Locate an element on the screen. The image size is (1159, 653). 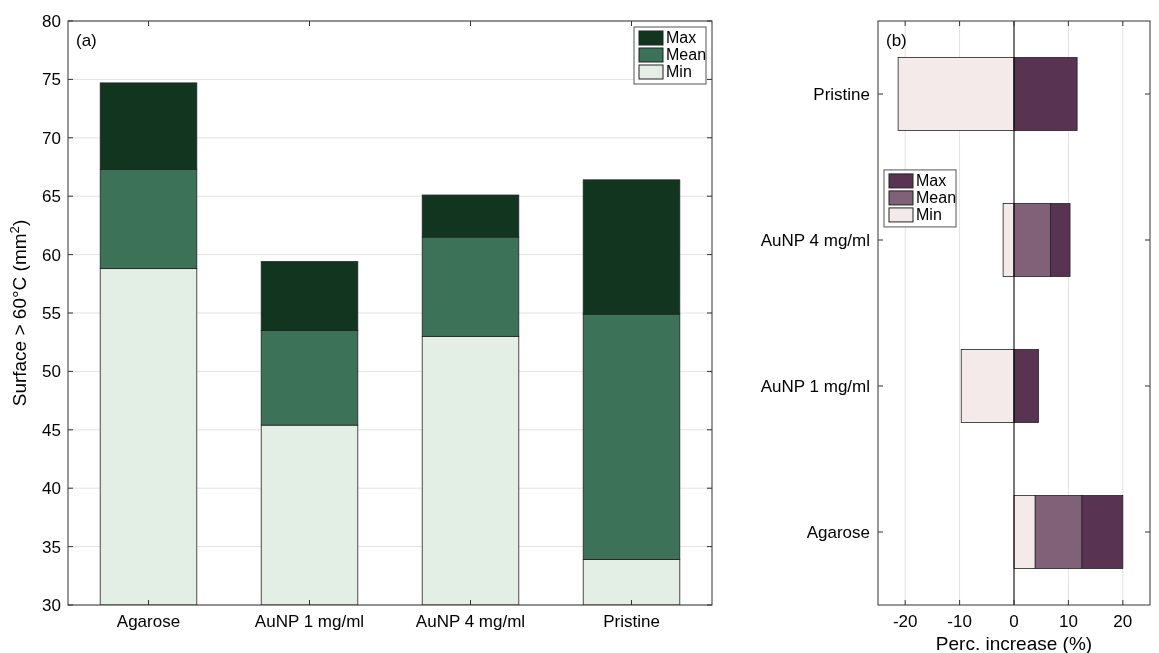
y-tick-label: Agarose is located at coordinates (838, 532).